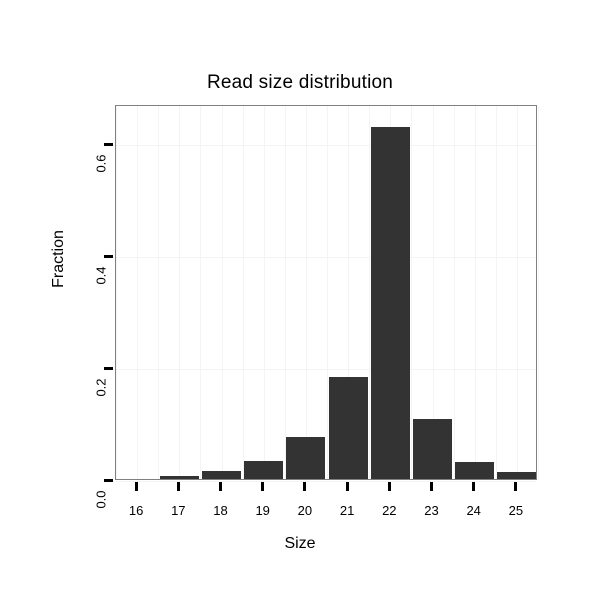 The image size is (600, 600). What do you see at coordinates (108, 368) in the screenshot?
I see `ytick-mark-0.2` at bounding box center [108, 368].